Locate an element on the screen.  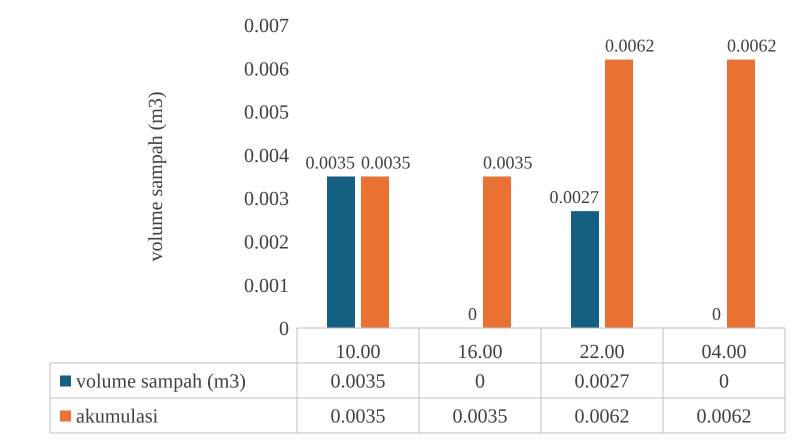
y-tick-label: 0.005 is located at coordinates (266, 113).